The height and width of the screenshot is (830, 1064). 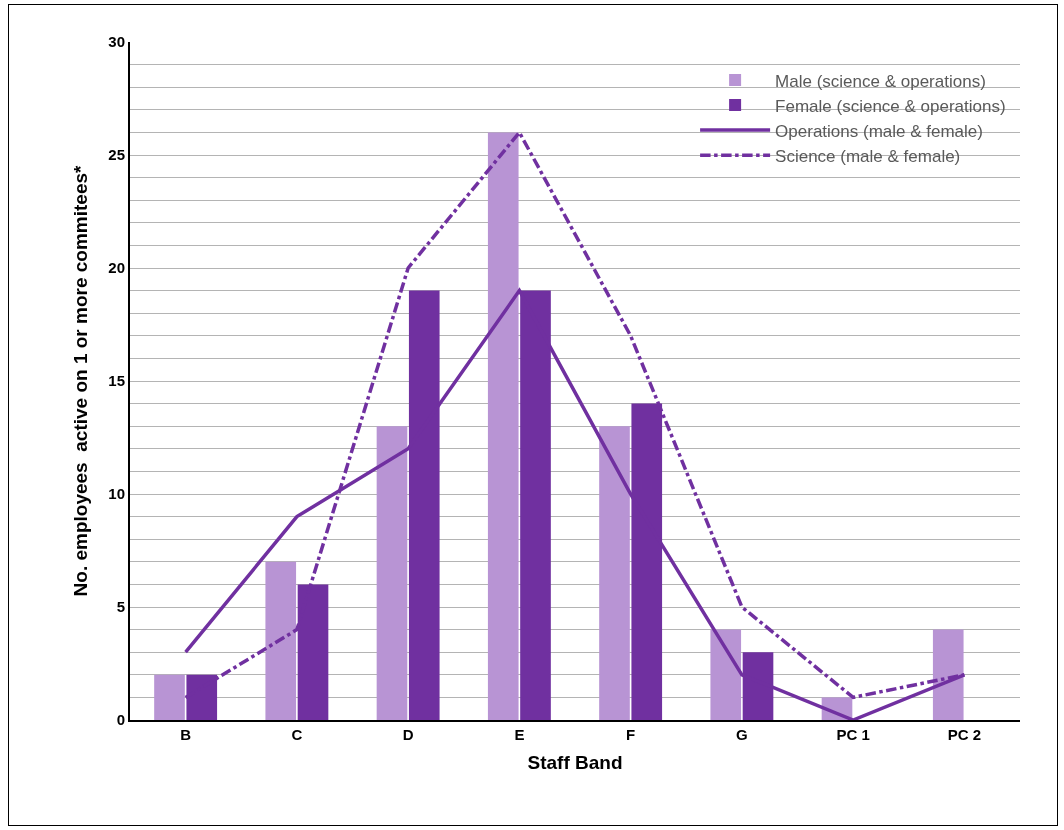 What do you see at coordinates (890, 106) in the screenshot?
I see `legend-label: Female (science & operations)` at bounding box center [890, 106].